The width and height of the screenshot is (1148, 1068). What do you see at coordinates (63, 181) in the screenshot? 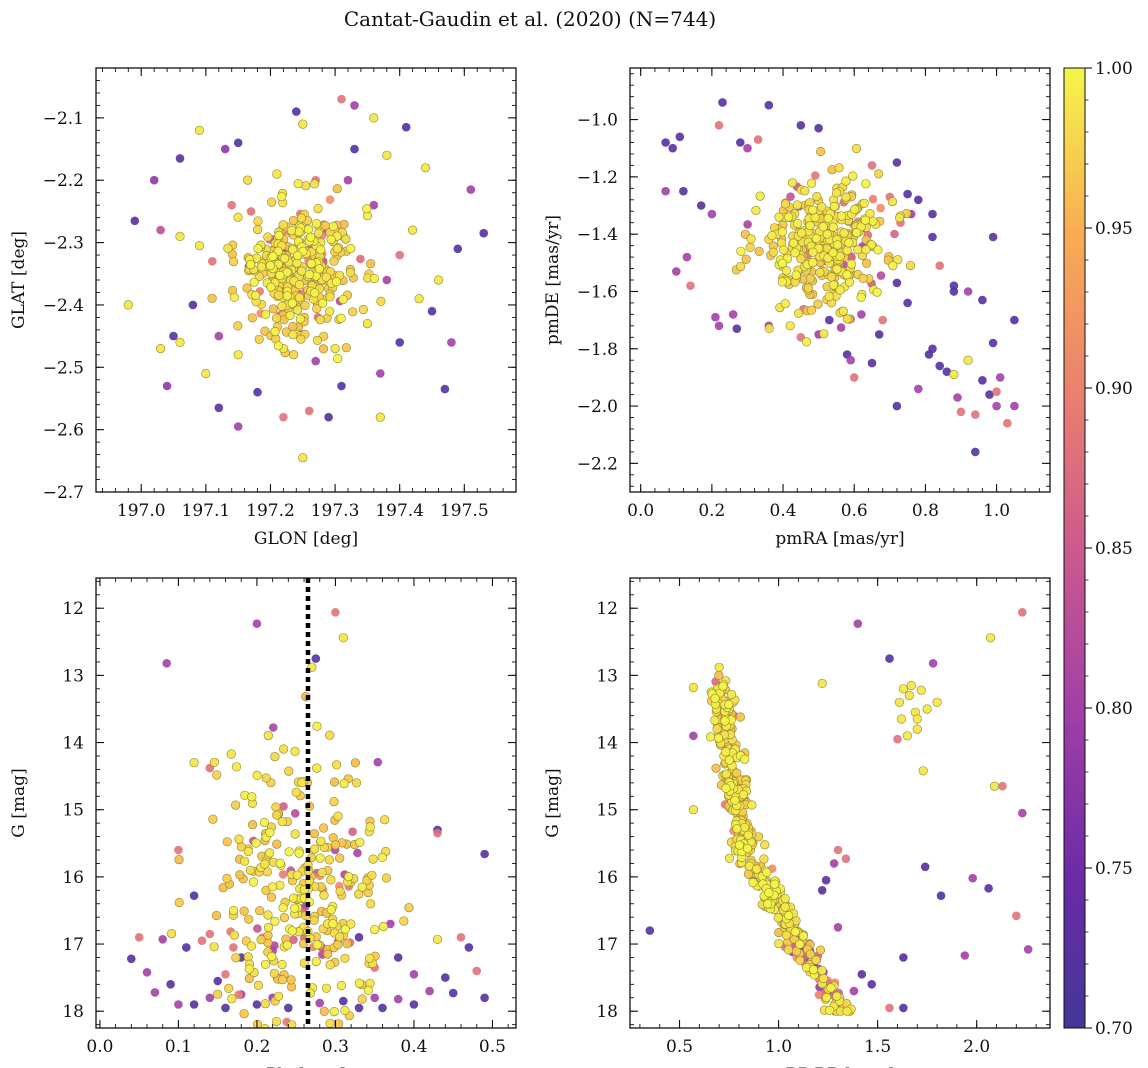
I see `y-tick-label: −2.2` at bounding box center [63, 181].